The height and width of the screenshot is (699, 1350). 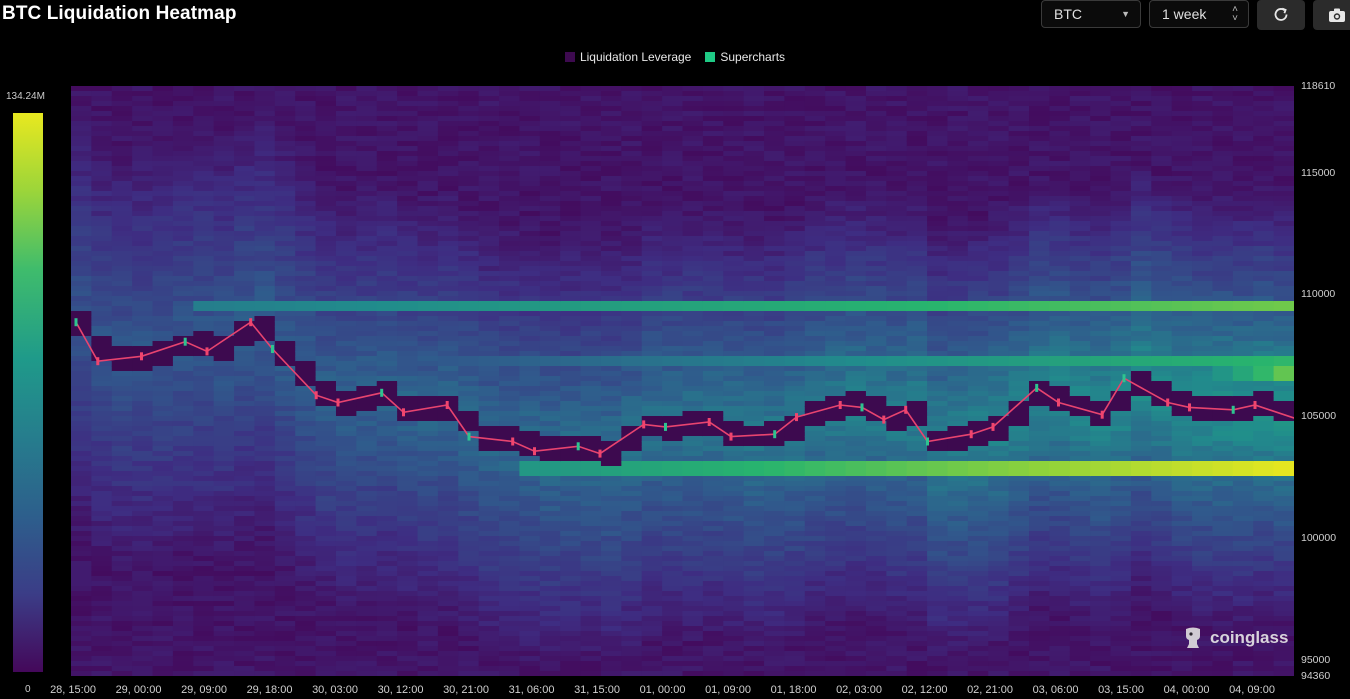 I want to click on symbol-select: BTC ▼, so click(x=1091, y=14).